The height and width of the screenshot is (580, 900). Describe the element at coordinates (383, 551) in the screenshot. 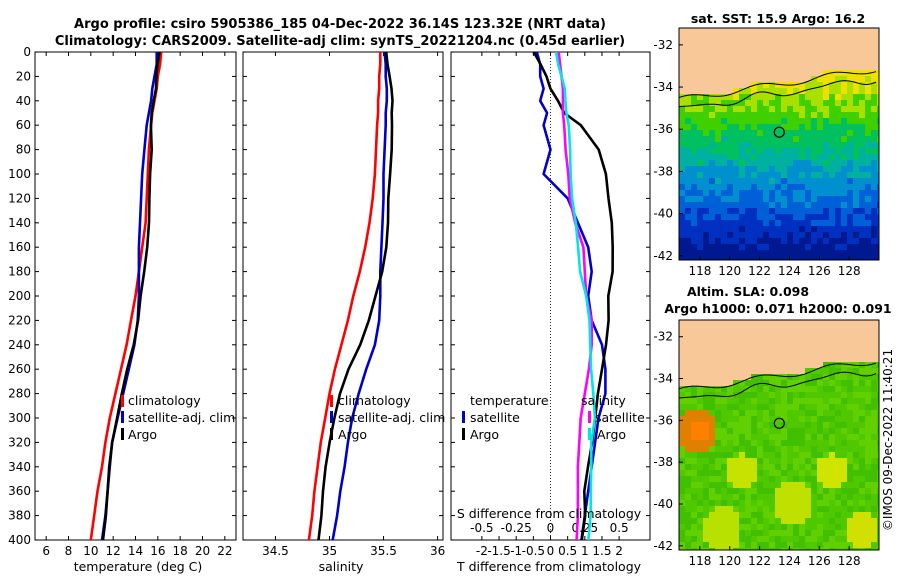

I see `x-tick-label: 35.5` at that location.